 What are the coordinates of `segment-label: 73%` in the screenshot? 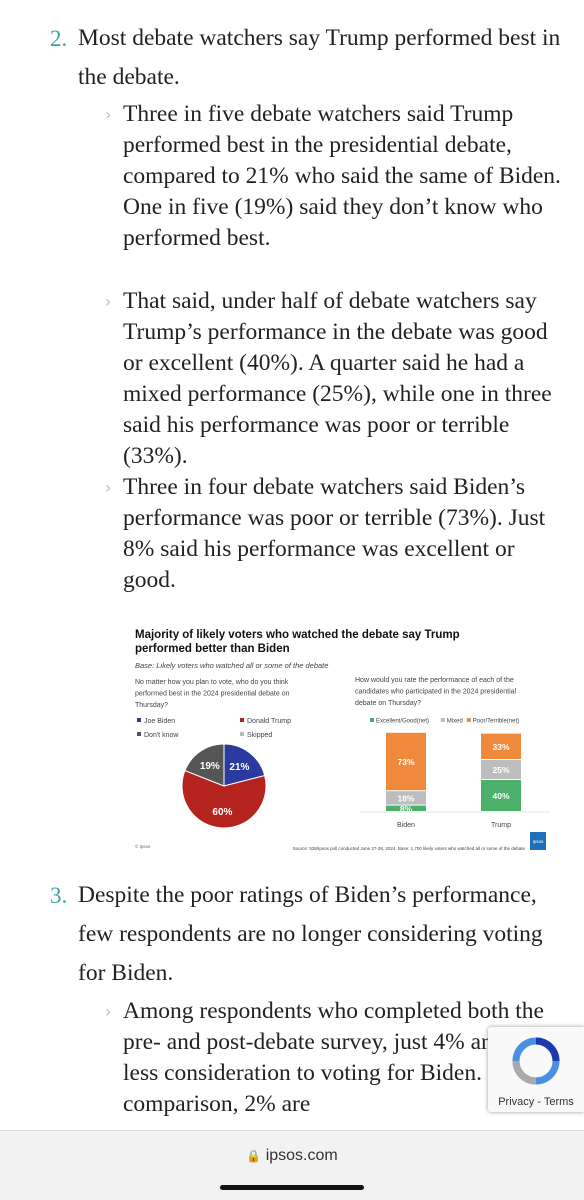 It's located at (405, 762).